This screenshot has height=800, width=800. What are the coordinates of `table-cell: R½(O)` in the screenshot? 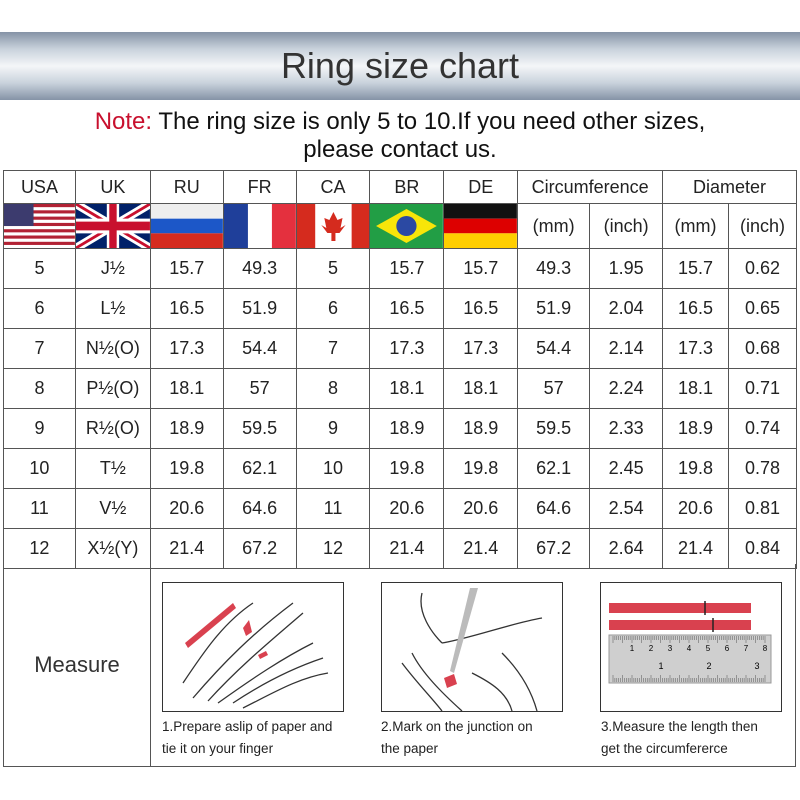 It's located at (112, 428).